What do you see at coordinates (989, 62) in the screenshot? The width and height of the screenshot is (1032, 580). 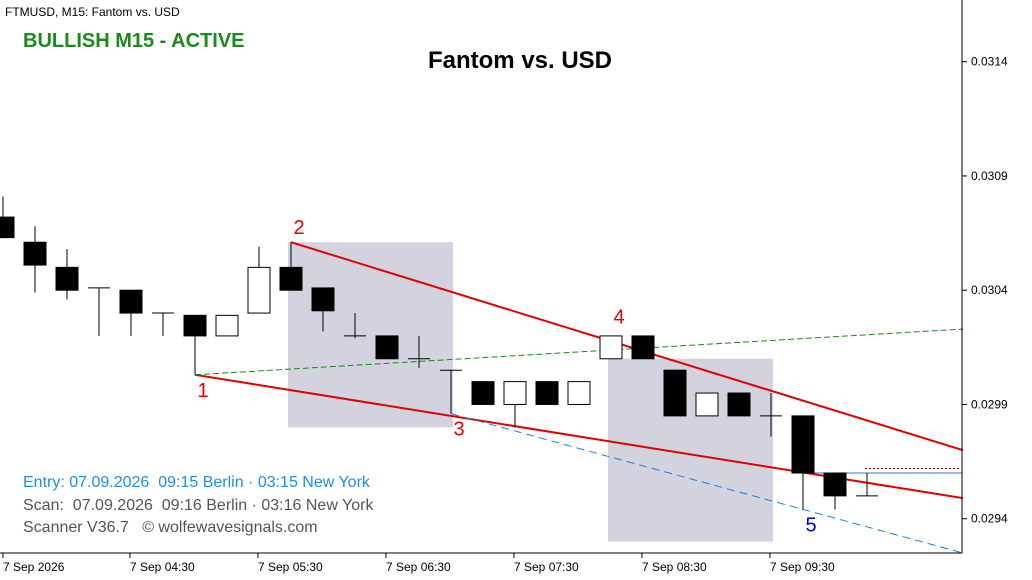 I see `y-tick-label: 0.0314` at bounding box center [989, 62].